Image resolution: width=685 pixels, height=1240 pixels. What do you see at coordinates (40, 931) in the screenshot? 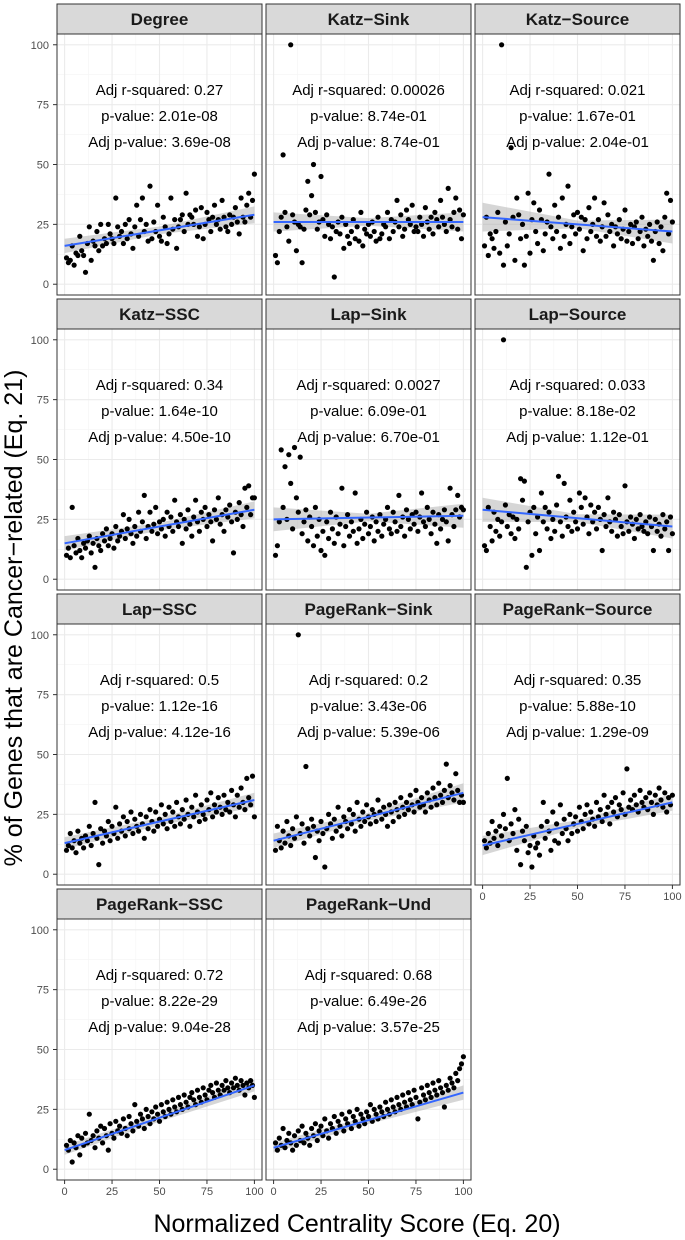
I see `y-tick-label: 100` at bounding box center [40, 931].